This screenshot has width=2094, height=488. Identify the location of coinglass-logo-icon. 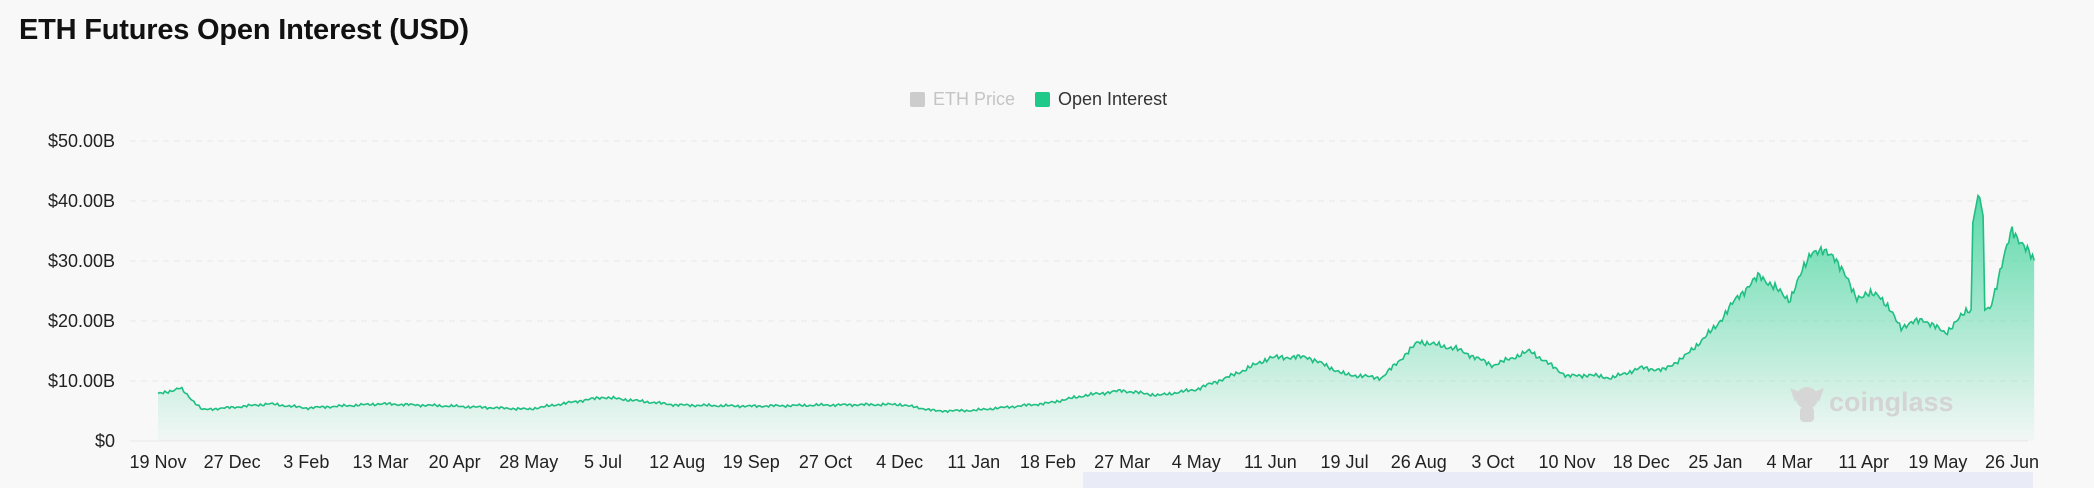
(1807, 404).